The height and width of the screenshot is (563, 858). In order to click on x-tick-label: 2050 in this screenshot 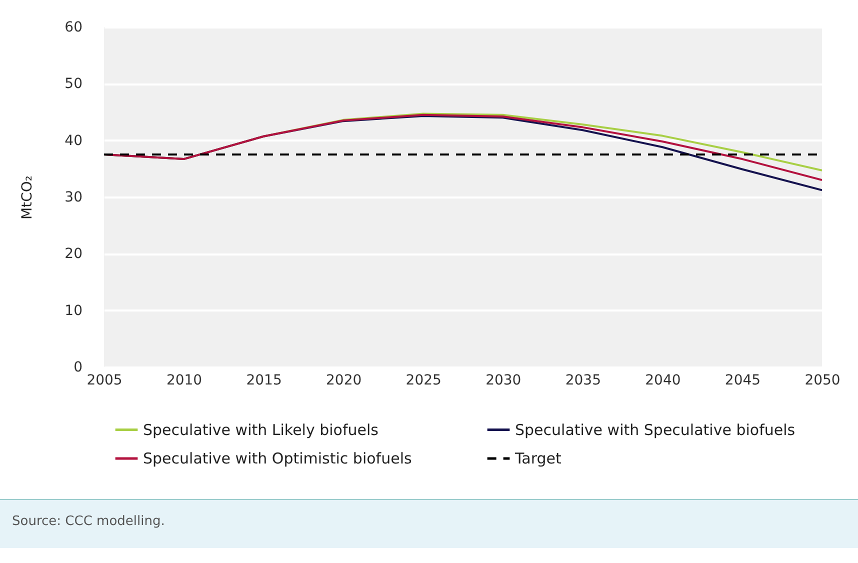, I will do `click(822, 380)`.